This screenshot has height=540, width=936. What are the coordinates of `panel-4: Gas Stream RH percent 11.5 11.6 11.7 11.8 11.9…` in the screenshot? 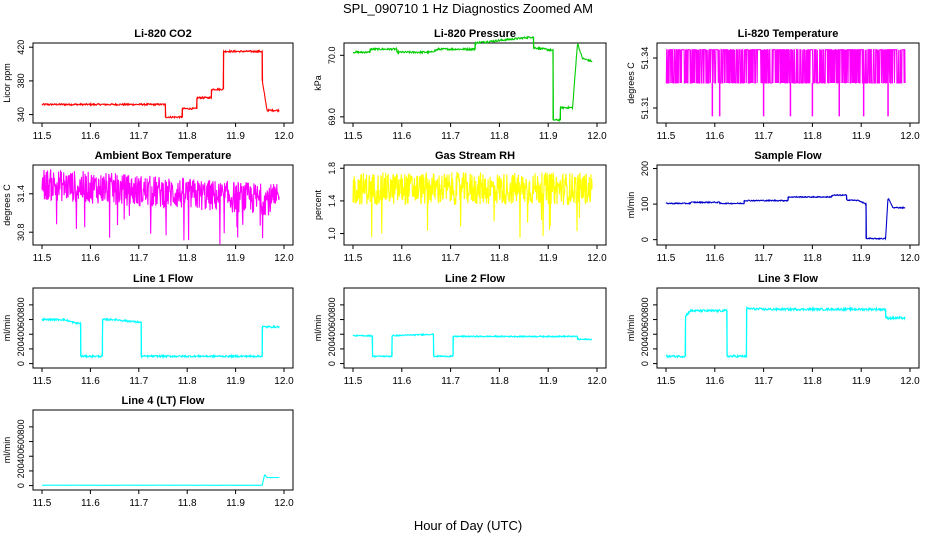 It's located at (460, 207).